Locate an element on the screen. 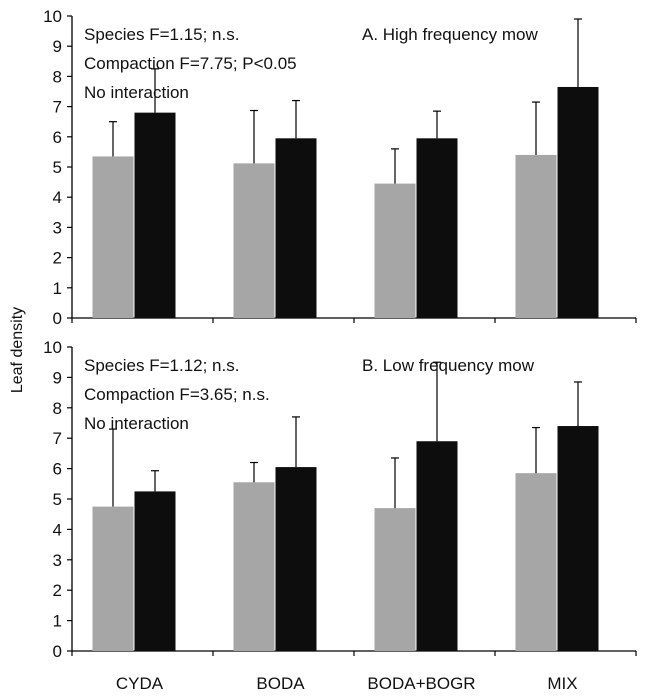 The height and width of the screenshot is (697, 646). stat-annotation: Species F=1.15; n.s. is located at coordinates (161, 34).